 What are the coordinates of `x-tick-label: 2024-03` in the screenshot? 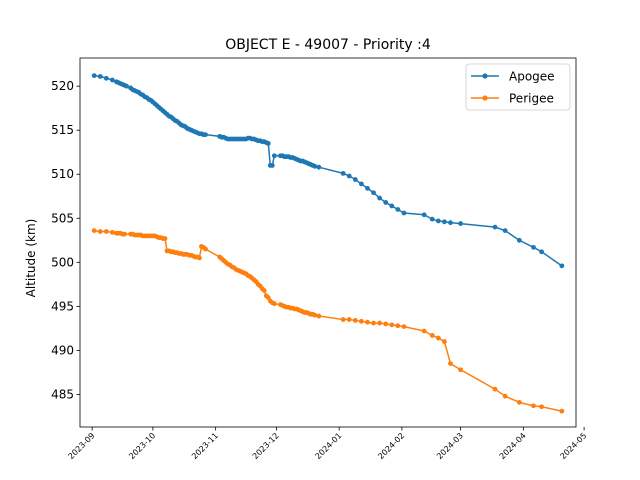 It's located at (450, 446).